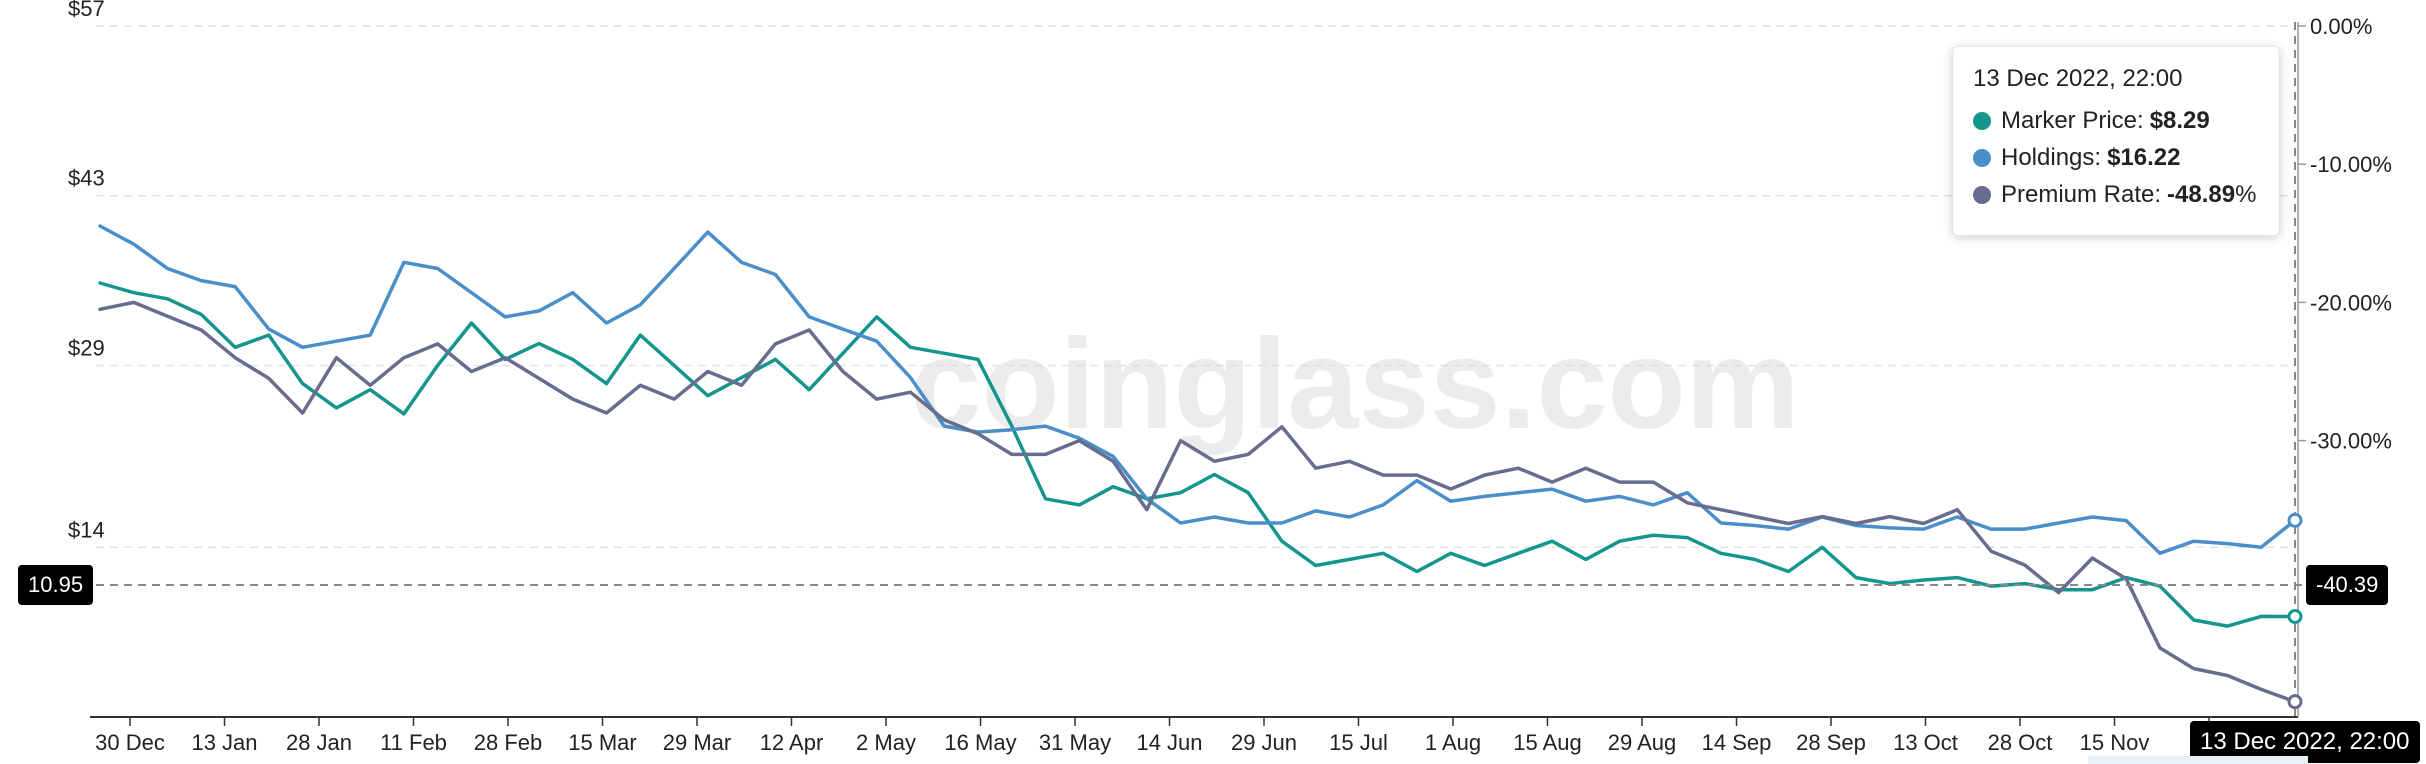 The image size is (2426, 764). What do you see at coordinates (2078, 78) in the screenshot?
I see `tooltip-title: 13 Dec 2022, 22:00` at bounding box center [2078, 78].